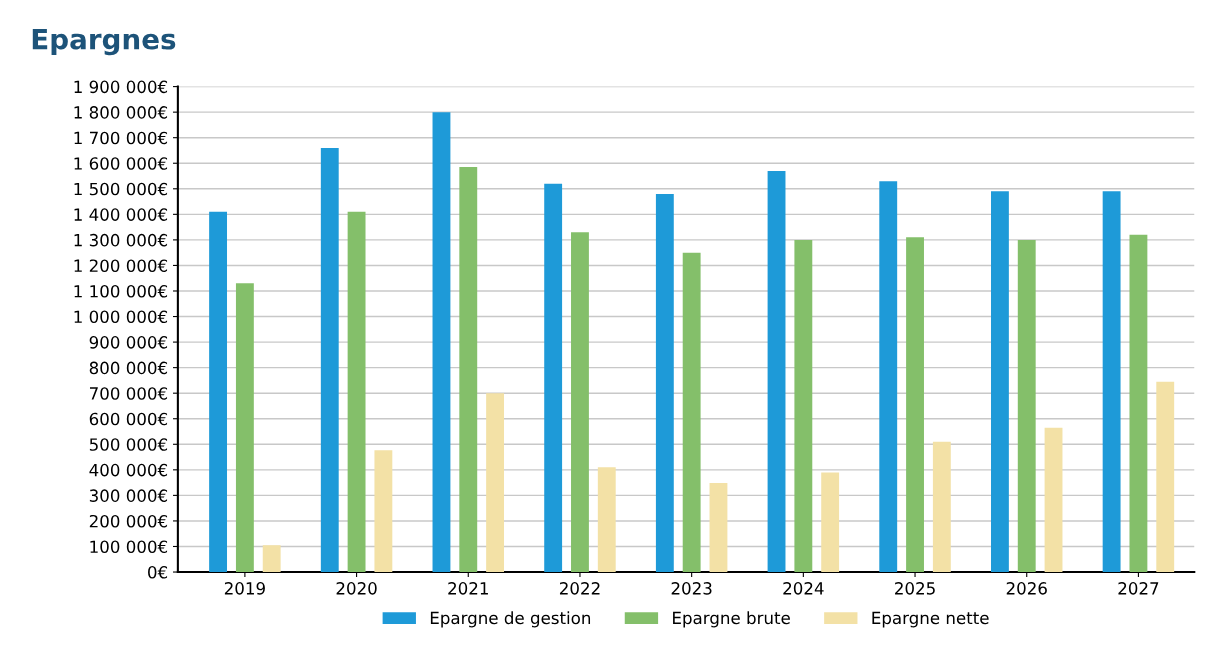 This screenshot has width=1210, height=656. What do you see at coordinates (129, 547) in the screenshot?
I see `y-tick-label: 100 000€` at bounding box center [129, 547].